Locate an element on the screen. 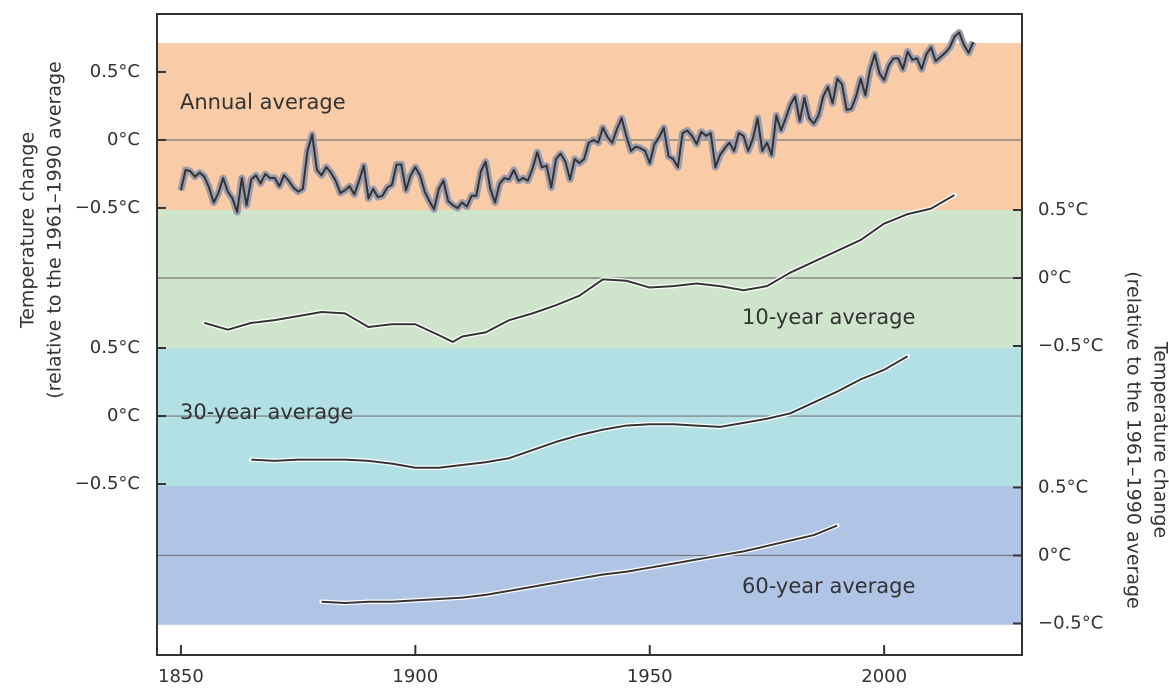 The image size is (1169, 692). x-tick-label: 1850 is located at coordinates (181, 676).